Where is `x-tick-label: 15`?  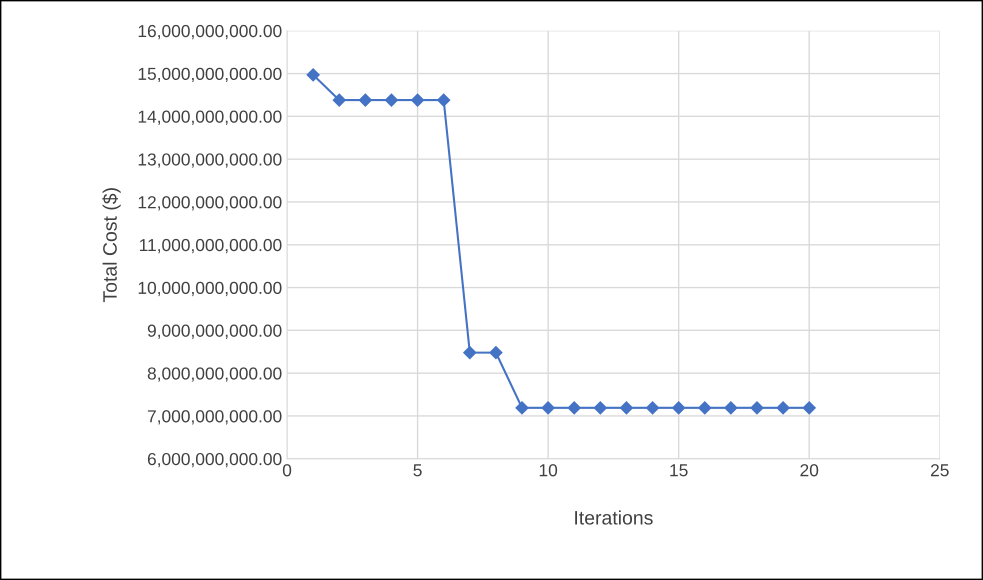
x-tick-label: 15 is located at coordinates (679, 470).